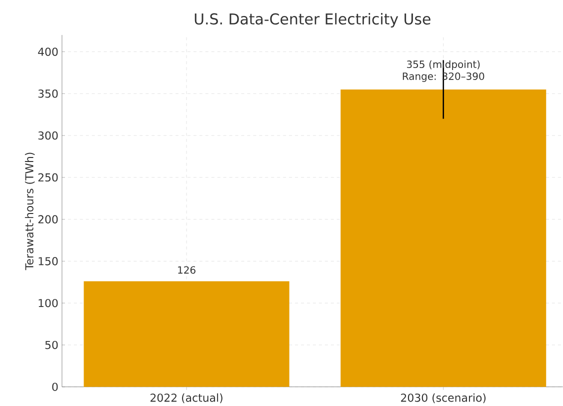 The image size is (563, 406). What do you see at coordinates (55, 386) in the screenshot?
I see `y-tick-label: 0` at bounding box center [55, 386].